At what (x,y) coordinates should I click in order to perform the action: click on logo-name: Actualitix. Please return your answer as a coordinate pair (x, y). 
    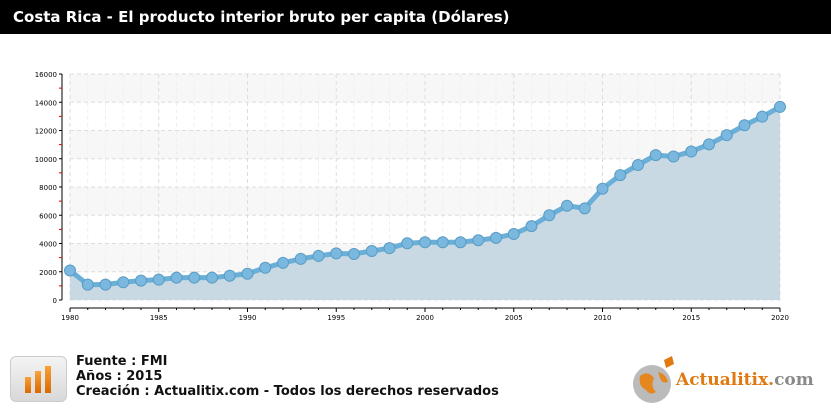
    Looking at the image, I should click on (722, 380).